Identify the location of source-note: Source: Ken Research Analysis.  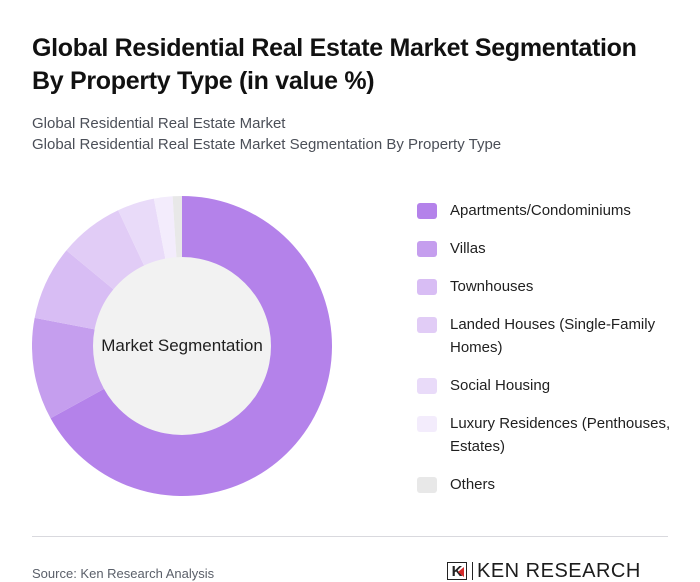
(123, 573).